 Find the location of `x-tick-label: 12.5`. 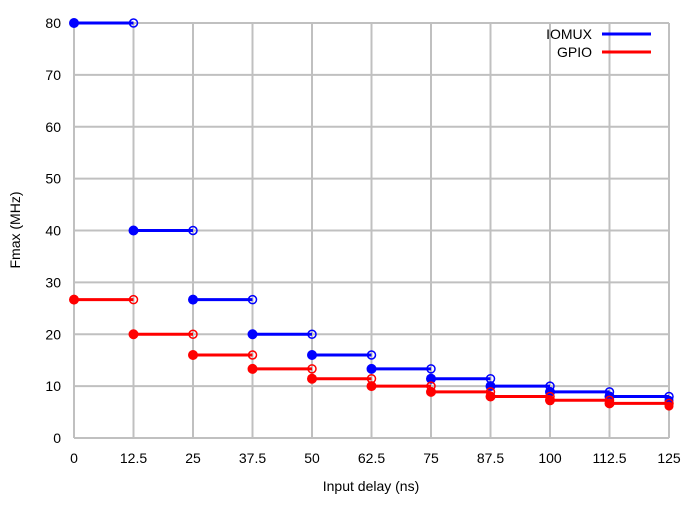

x-tick-label: 12.5 is located at coordinates (133, 458).